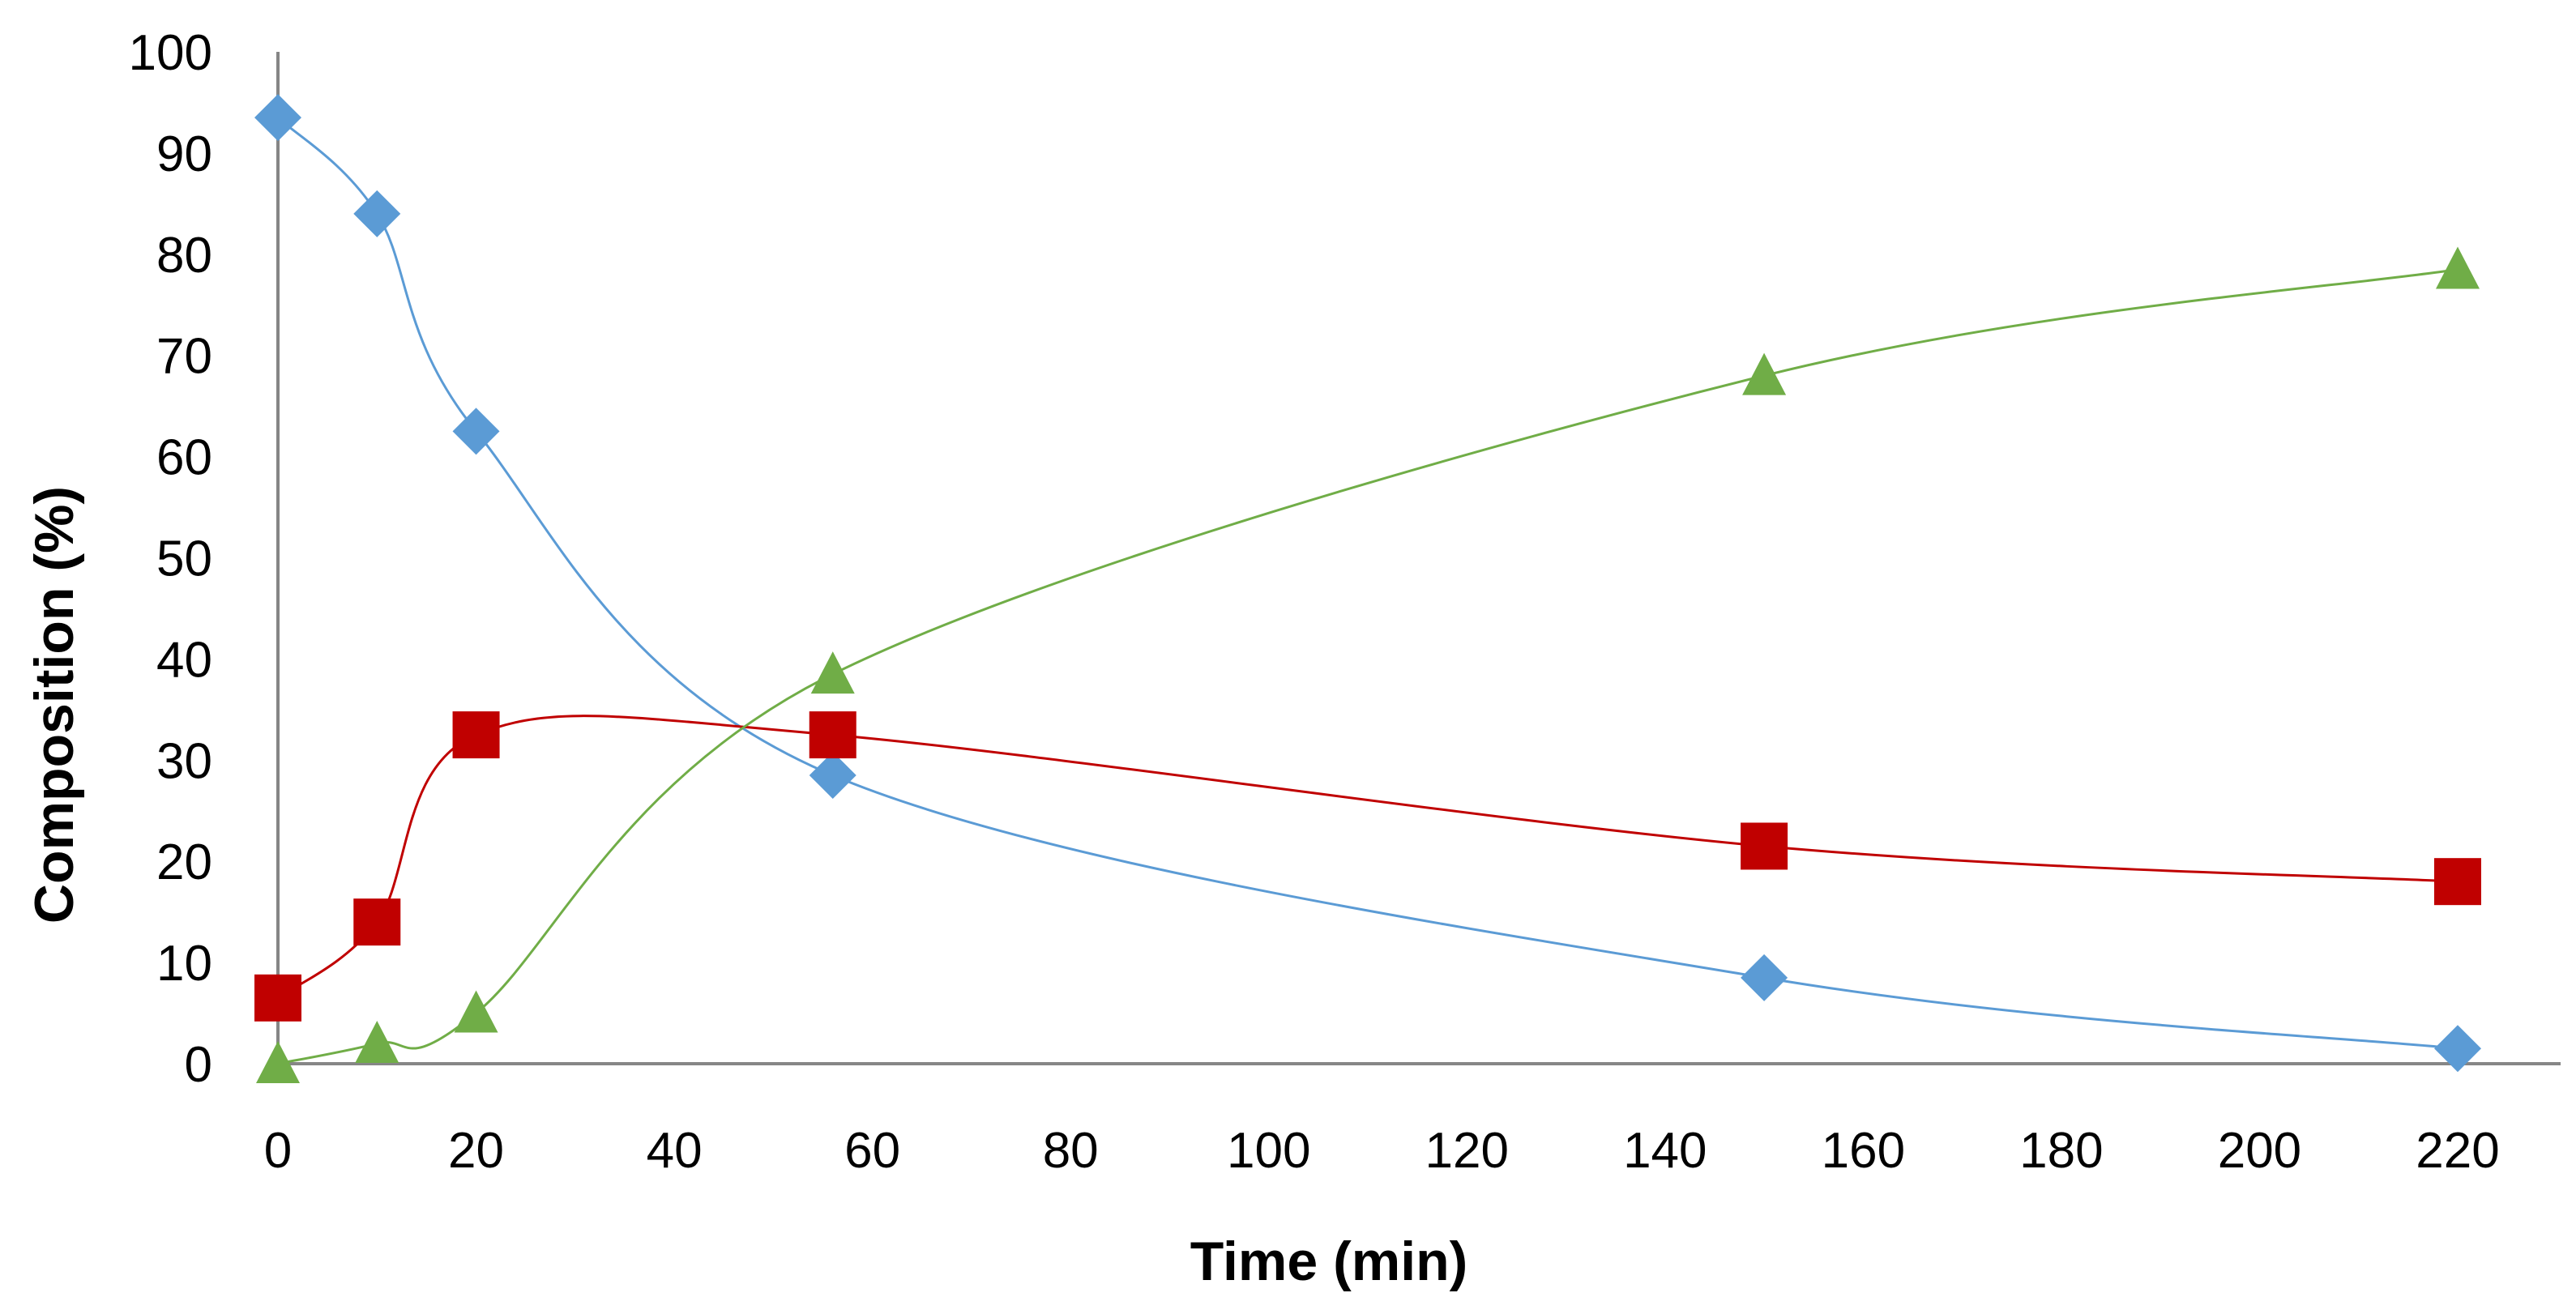 The height and width of the screenshot is (1310, 2576). I want to click on x-tick-label: 40, so click(675, 1151).